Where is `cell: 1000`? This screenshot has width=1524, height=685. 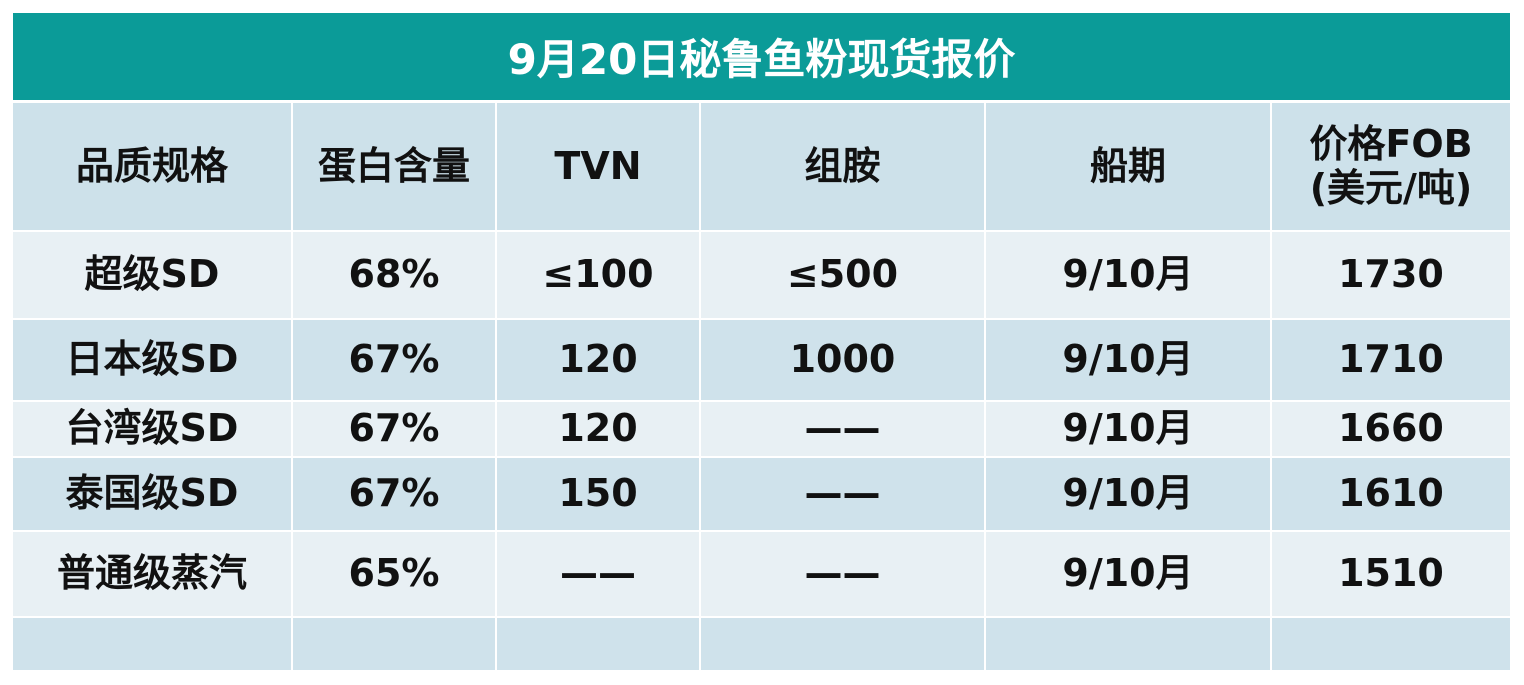
cell: 1000 is located at coordinates (842, 360).